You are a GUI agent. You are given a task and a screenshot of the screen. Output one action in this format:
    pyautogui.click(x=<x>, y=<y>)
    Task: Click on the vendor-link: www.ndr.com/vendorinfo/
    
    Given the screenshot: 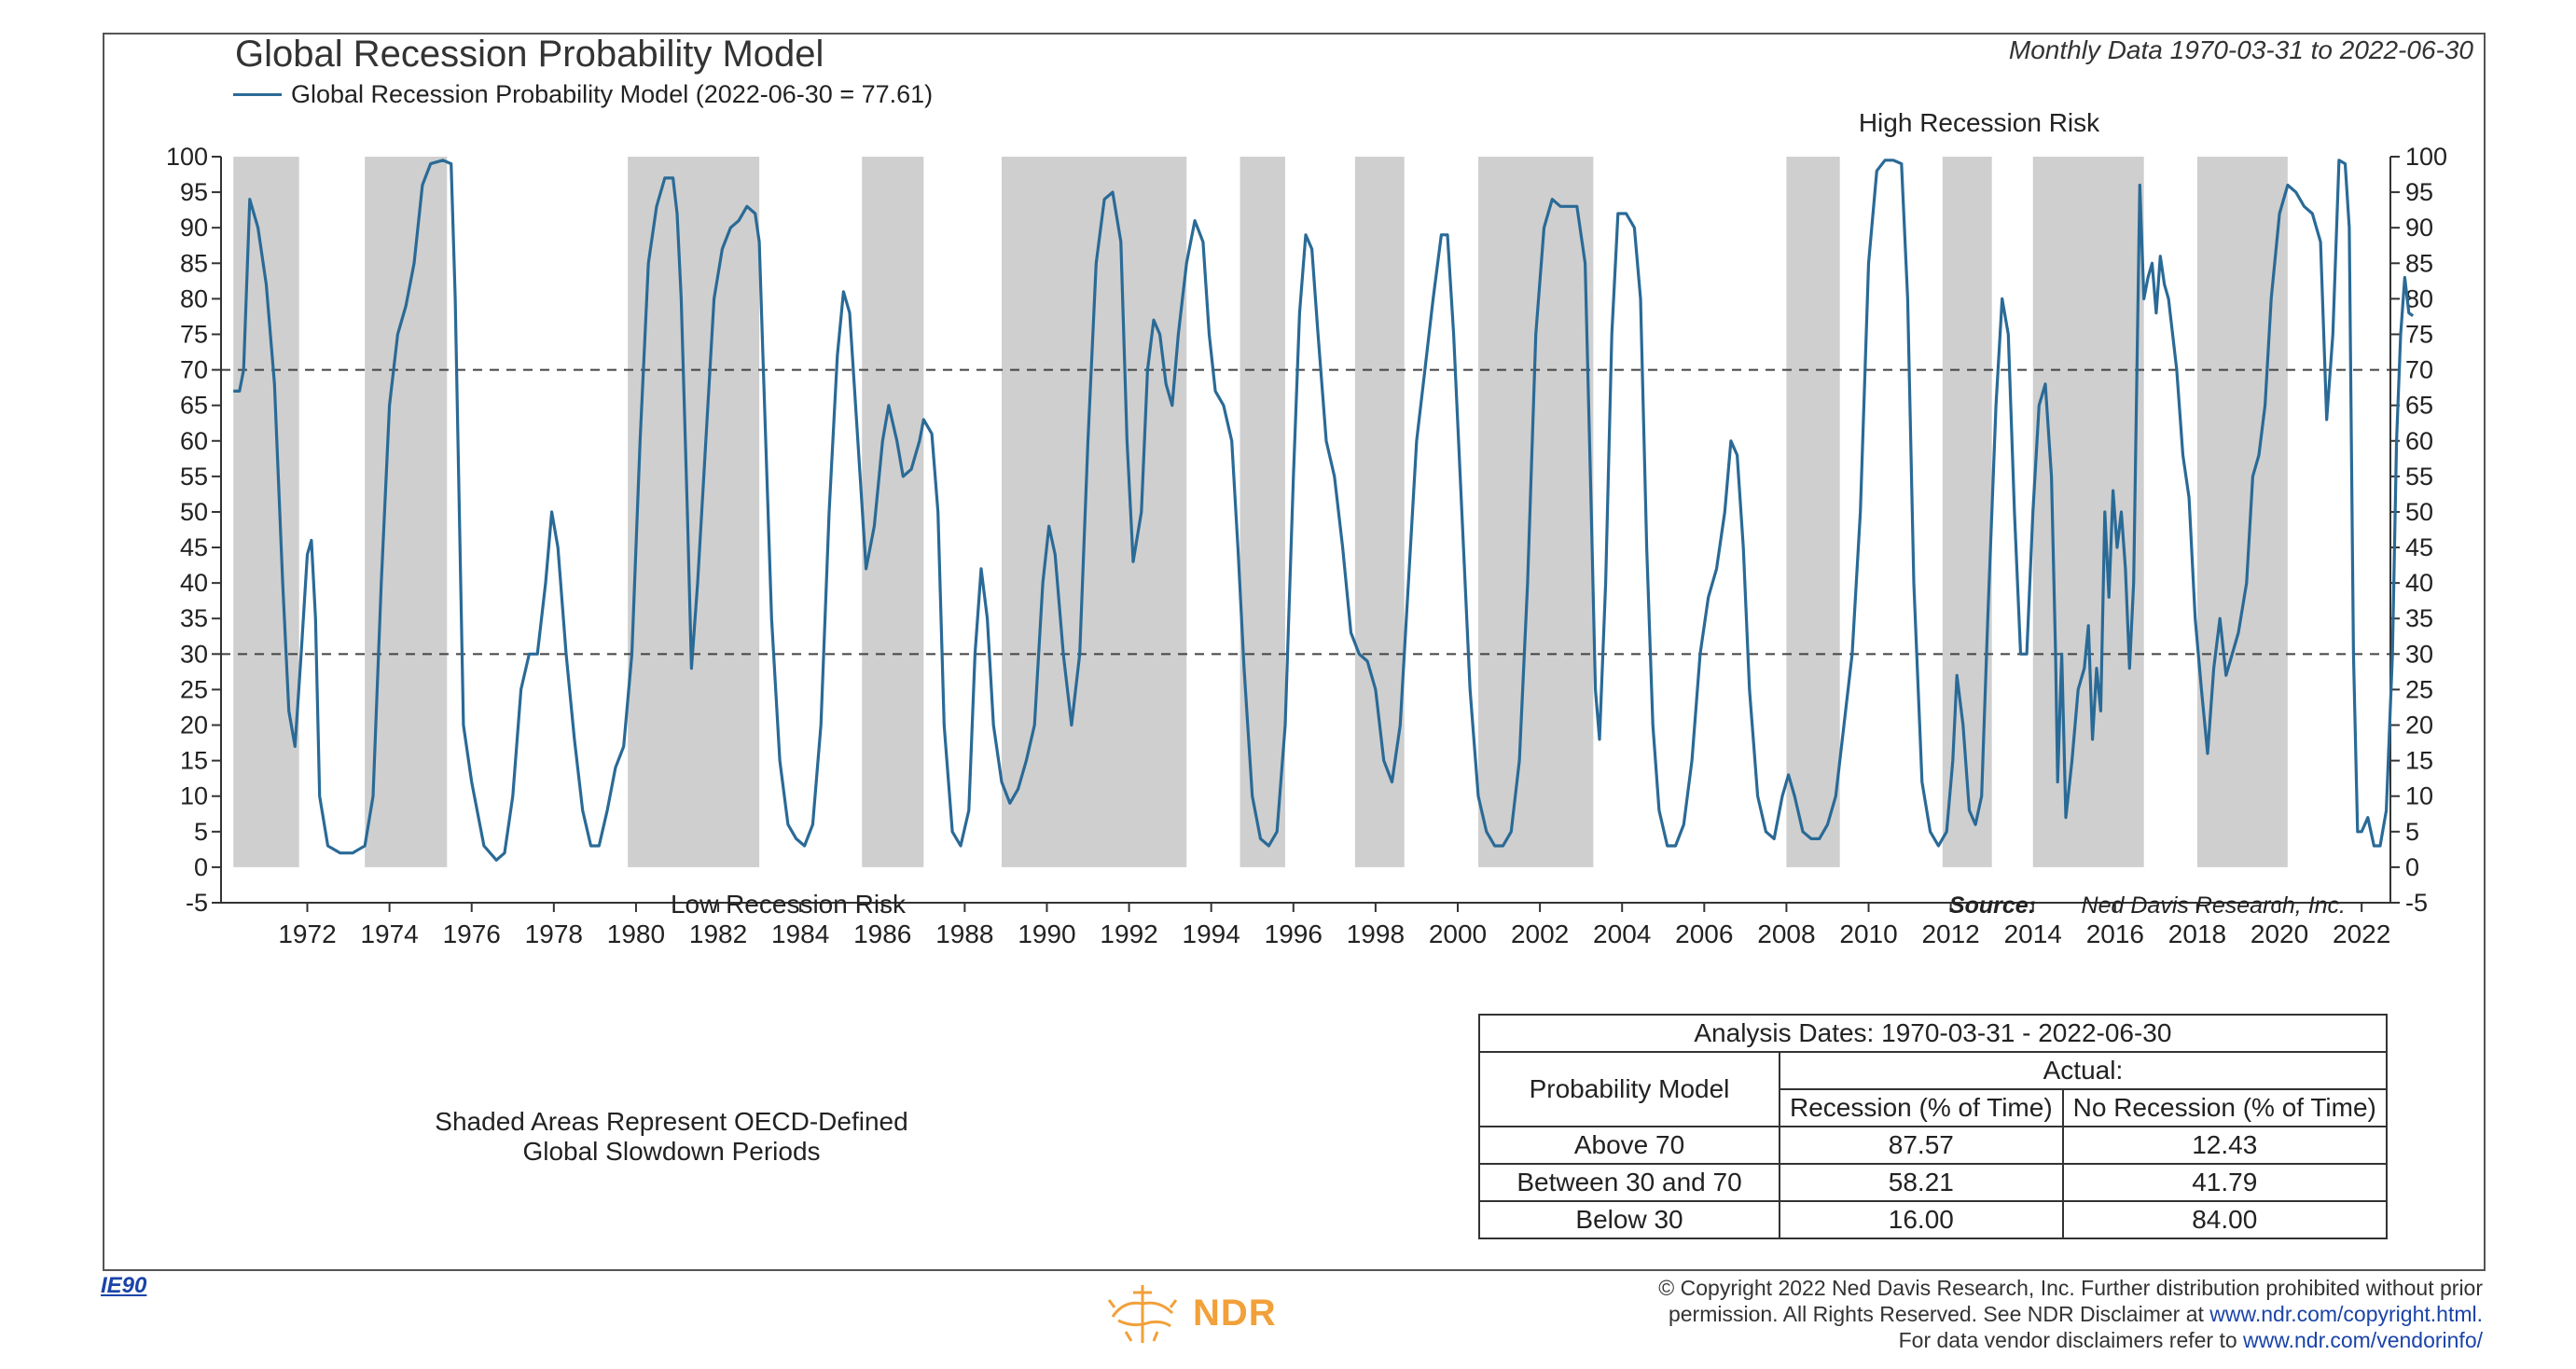 What is the action you would take?
    pyautogui.click(x=2363, y=1340)
    